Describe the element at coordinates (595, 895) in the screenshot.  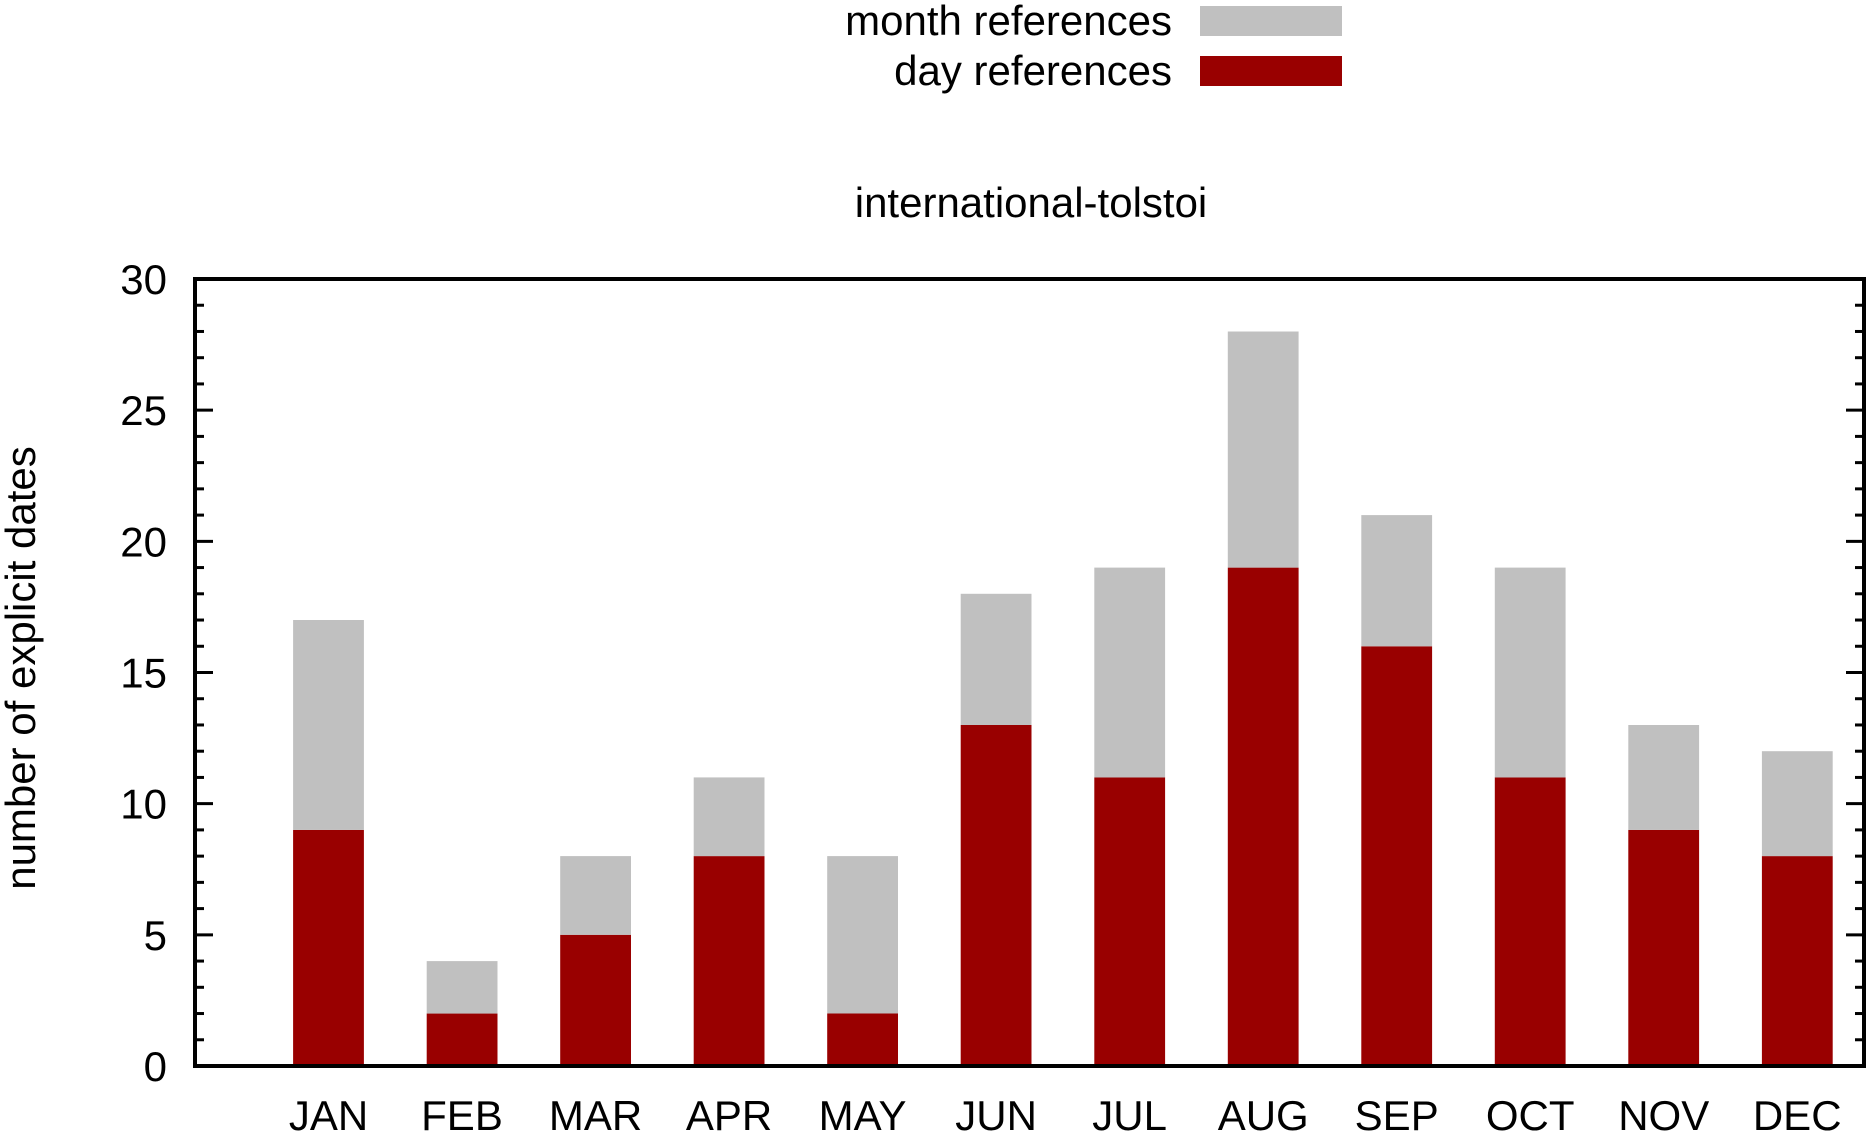
I see `bar-month-mar` at that location.